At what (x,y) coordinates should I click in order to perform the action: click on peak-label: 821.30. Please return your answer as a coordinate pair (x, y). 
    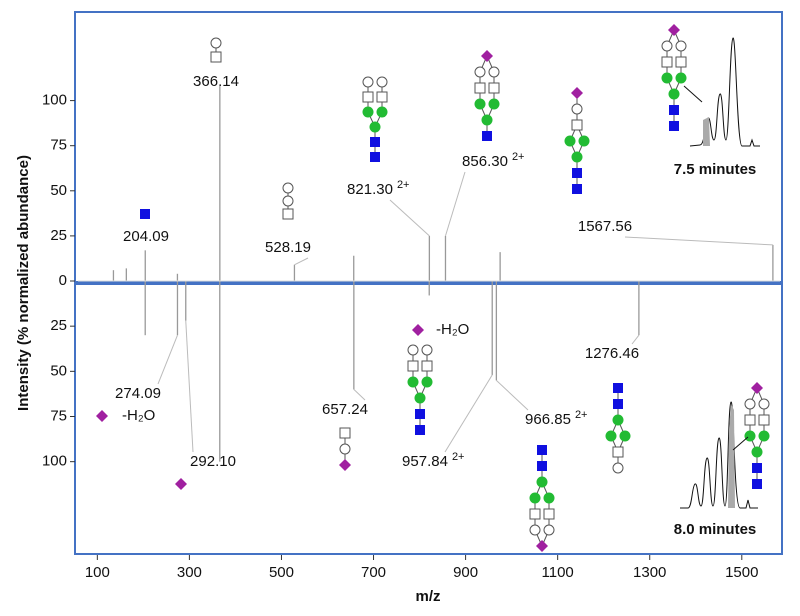
    Looking at the image, I should click on (370, 189).